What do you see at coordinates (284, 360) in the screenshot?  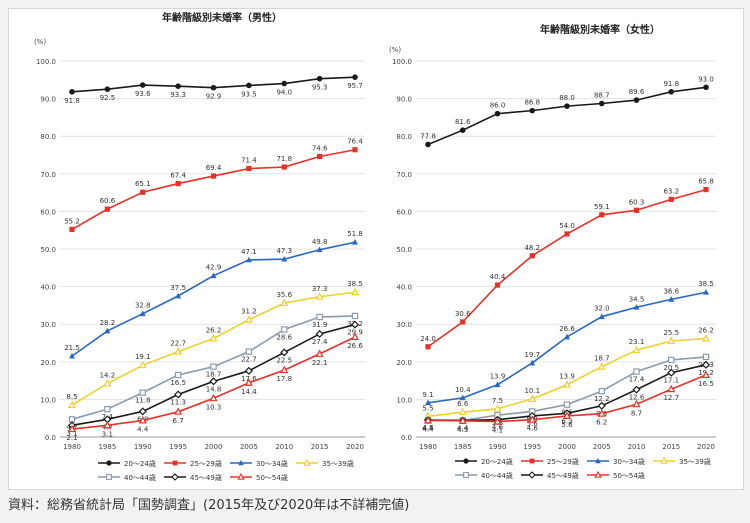 I see `data-label: 22.5` at bounding box center [284, 360].